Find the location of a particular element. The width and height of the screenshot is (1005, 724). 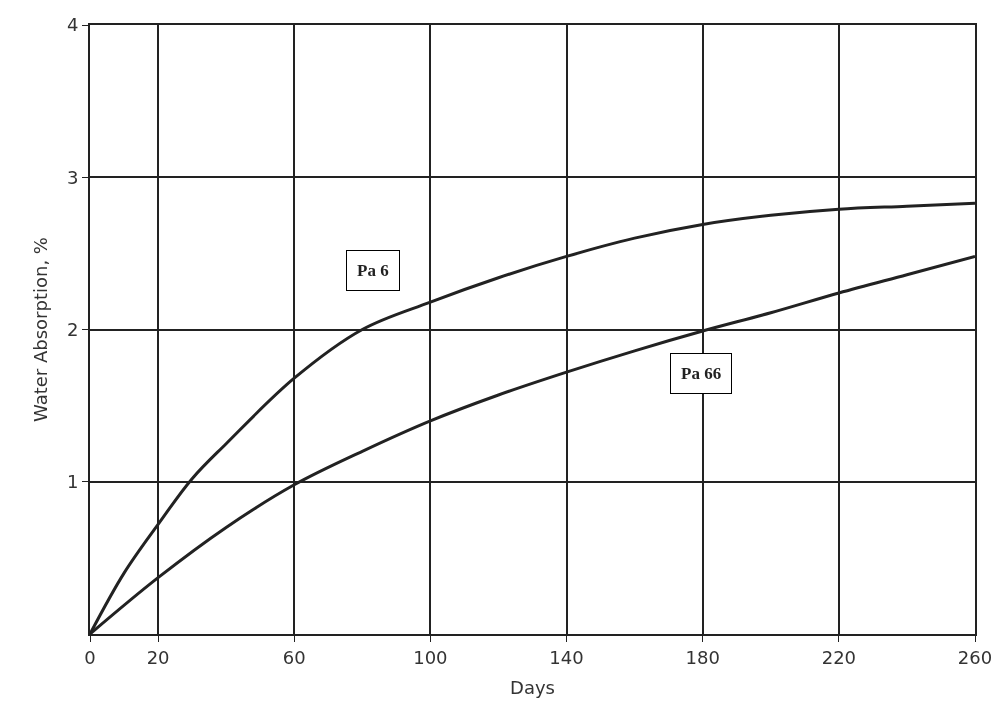

x-axis-title: Days is located at coordinates (532, 688).